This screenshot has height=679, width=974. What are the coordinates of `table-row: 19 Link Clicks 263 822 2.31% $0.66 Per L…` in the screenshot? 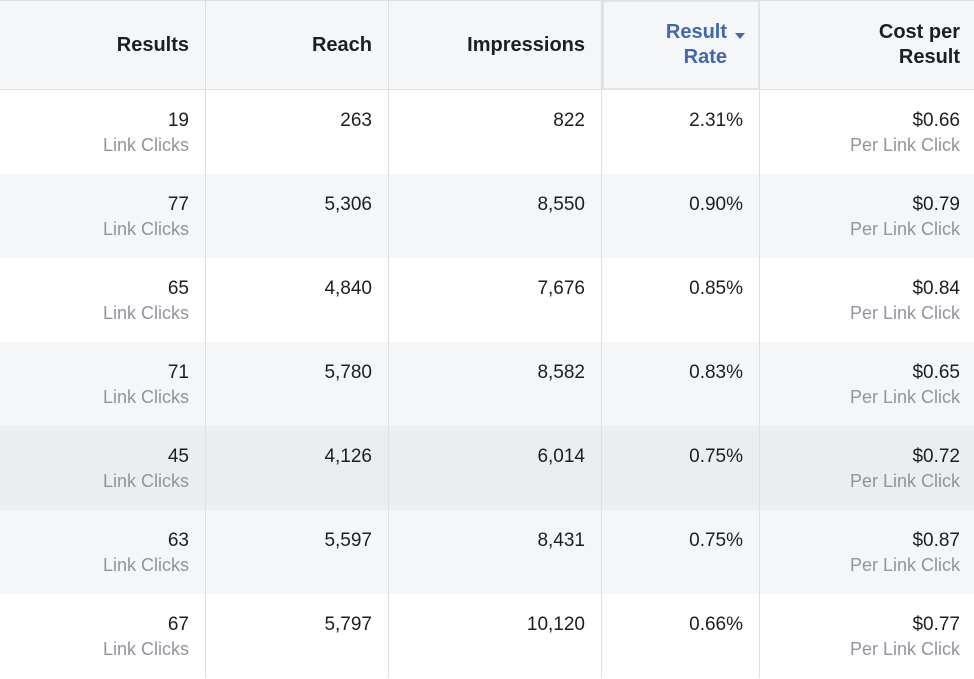 It's located at (487, 132).